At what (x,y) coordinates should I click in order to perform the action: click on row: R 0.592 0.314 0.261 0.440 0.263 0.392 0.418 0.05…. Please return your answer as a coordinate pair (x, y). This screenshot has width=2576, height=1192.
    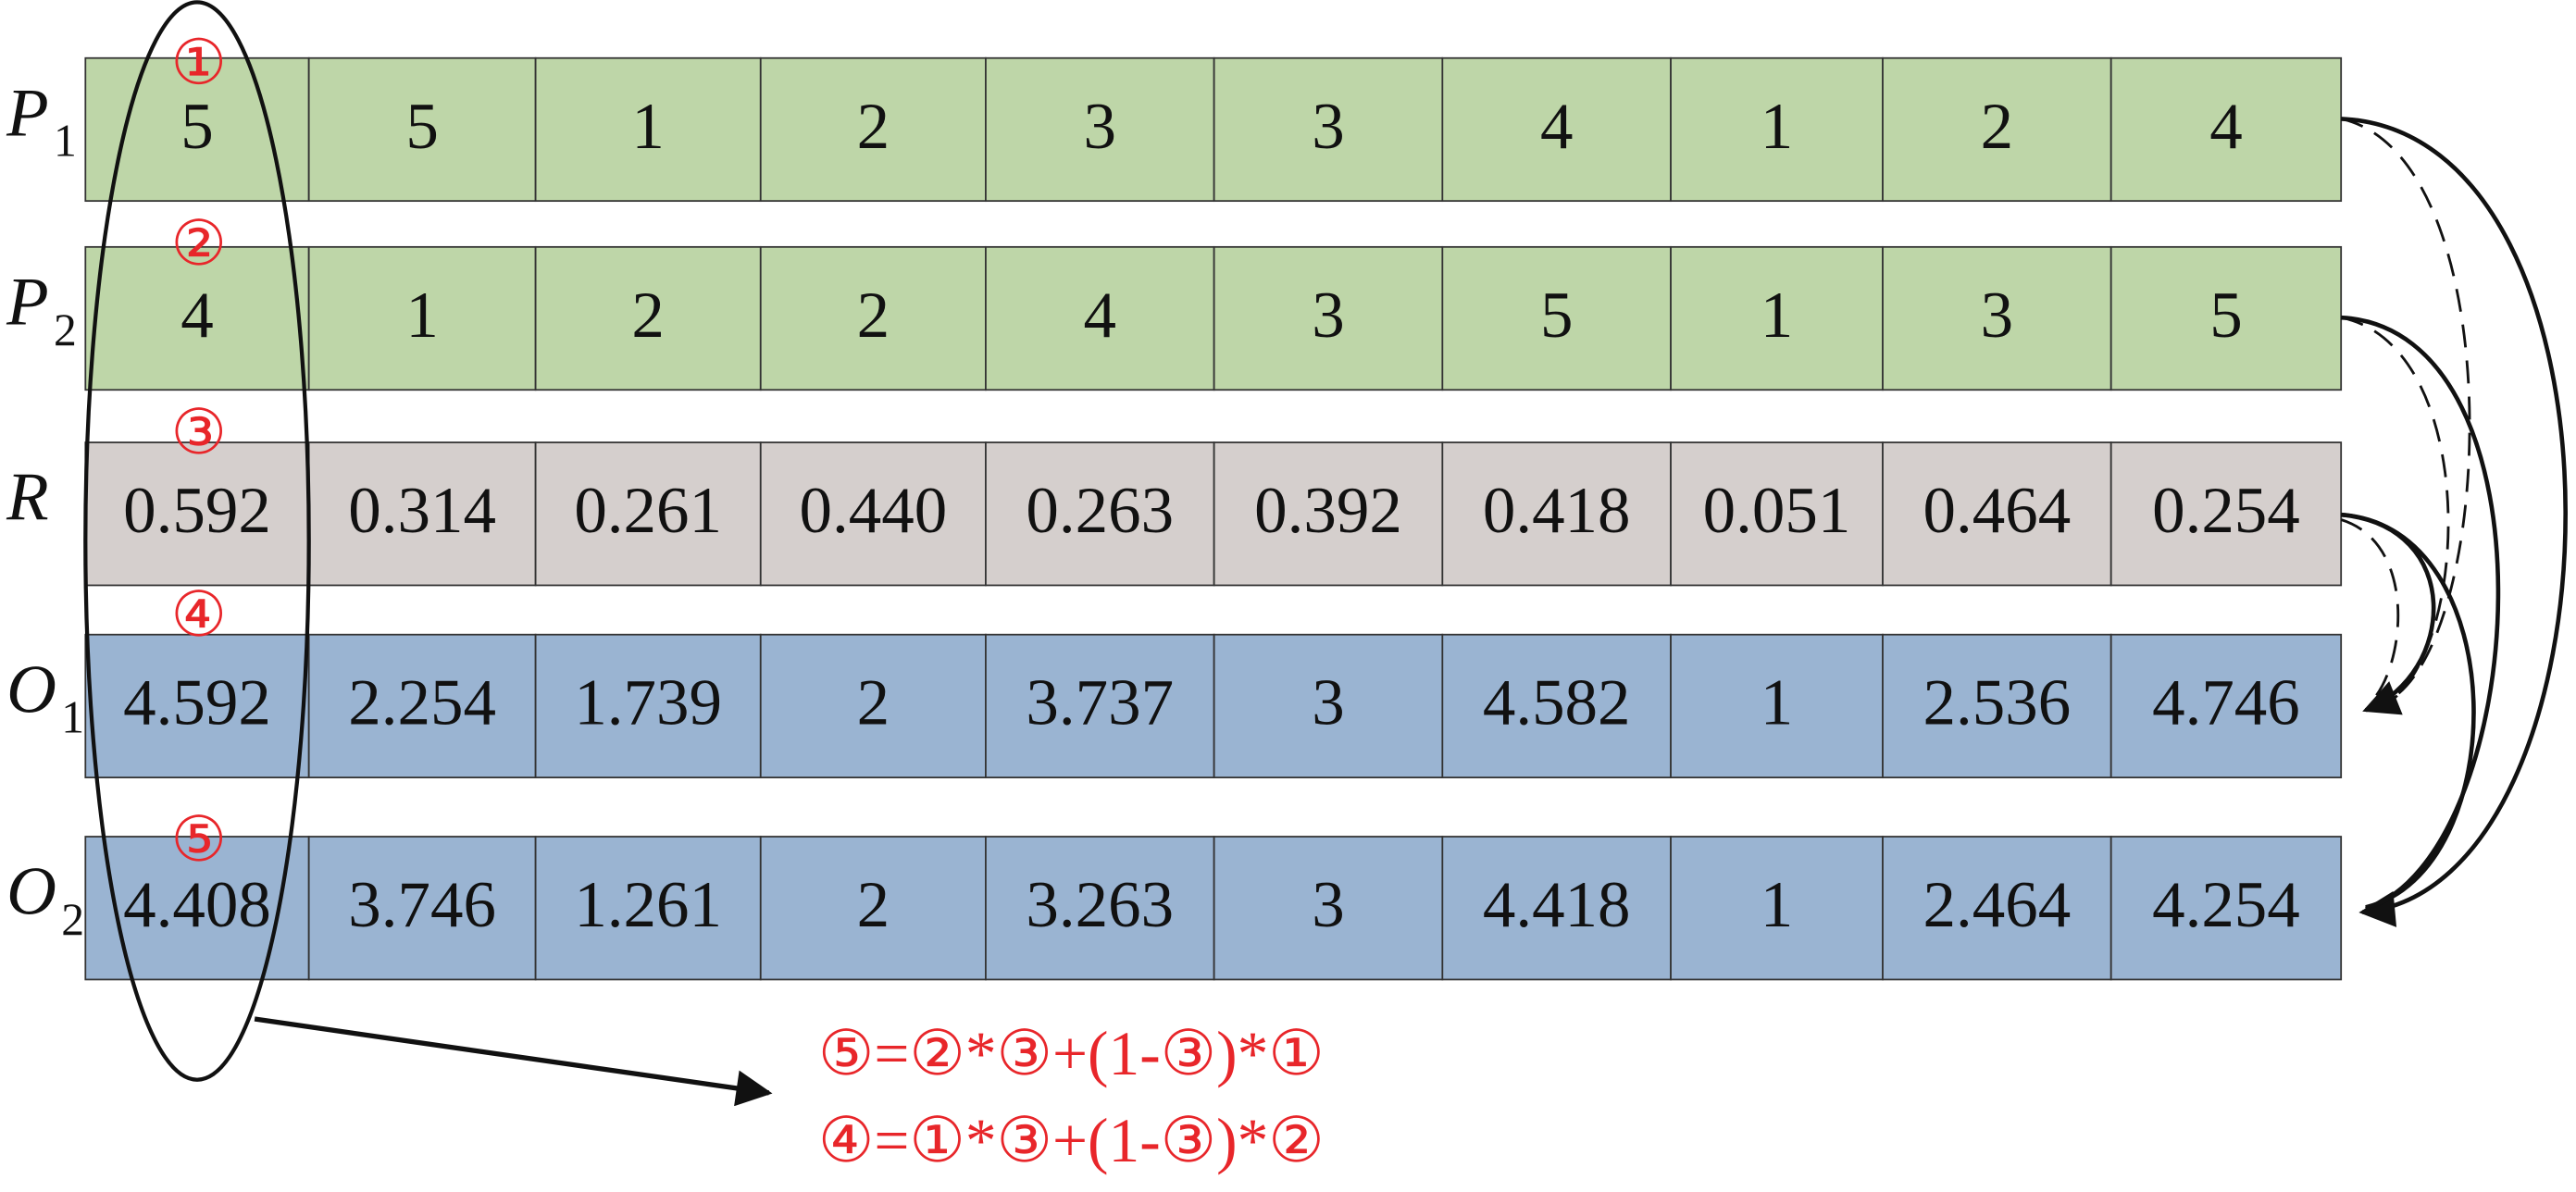
    Looking at the image, I should click on (1174, 514).